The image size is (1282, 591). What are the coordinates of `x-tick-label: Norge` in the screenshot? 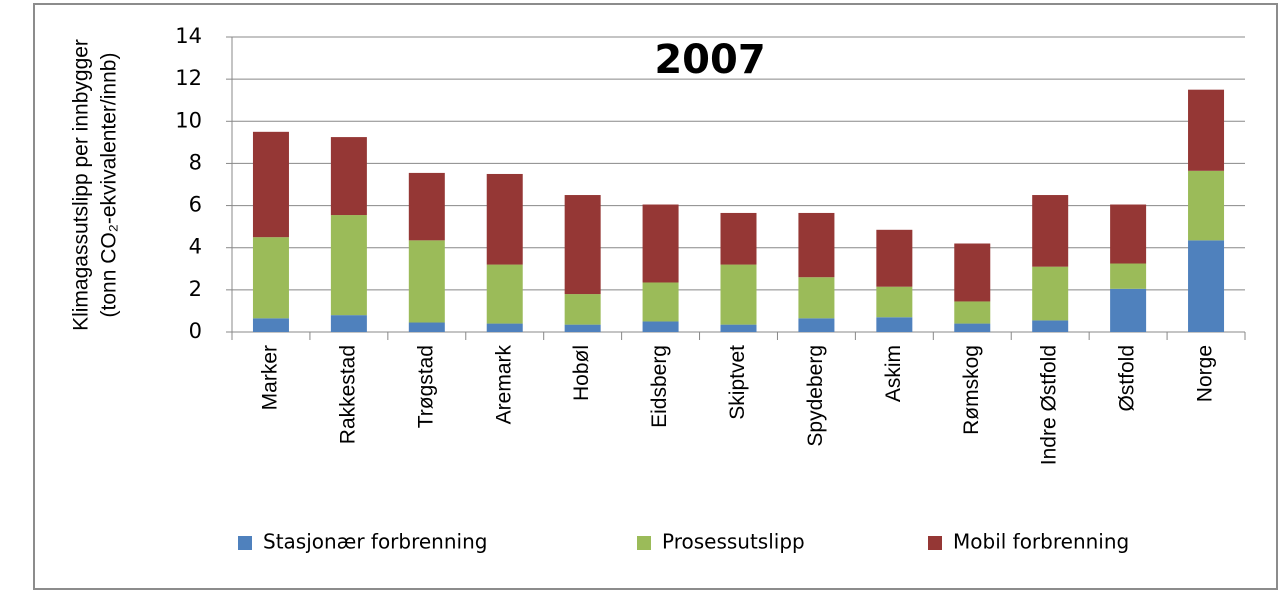 It's located at (1205, 373).